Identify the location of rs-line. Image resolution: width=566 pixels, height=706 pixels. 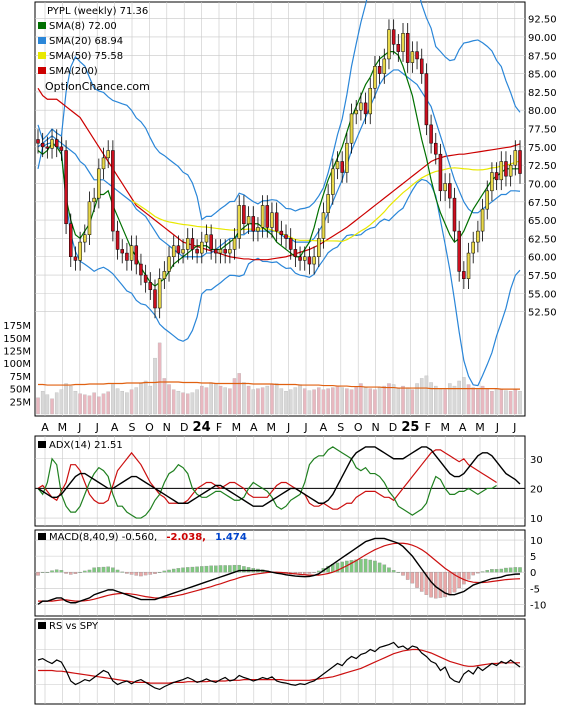
(279, 666).